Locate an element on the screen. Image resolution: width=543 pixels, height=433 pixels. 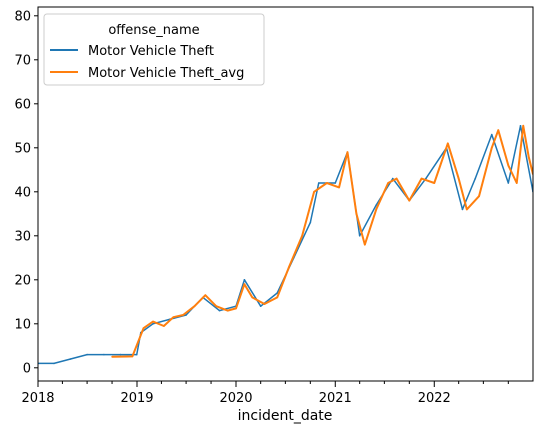
x-tick-label: 2019 is located at coordinates (136, 398).